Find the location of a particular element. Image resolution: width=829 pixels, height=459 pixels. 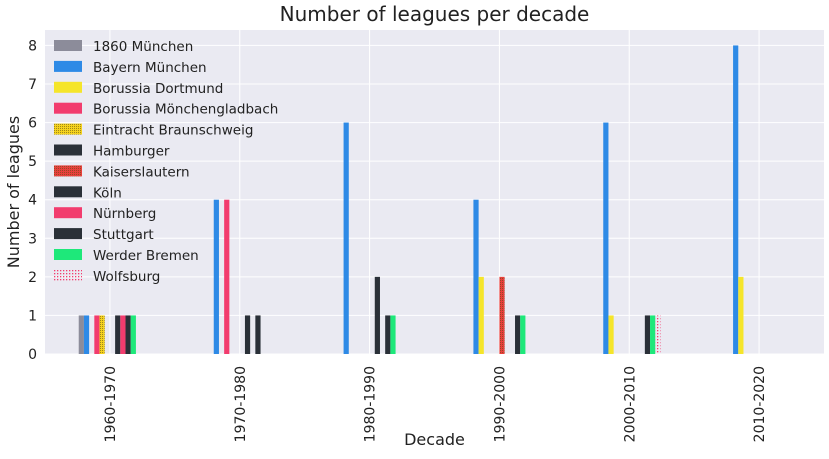

legend-item: Kaiserslautern is located at coordinates (122, 172).